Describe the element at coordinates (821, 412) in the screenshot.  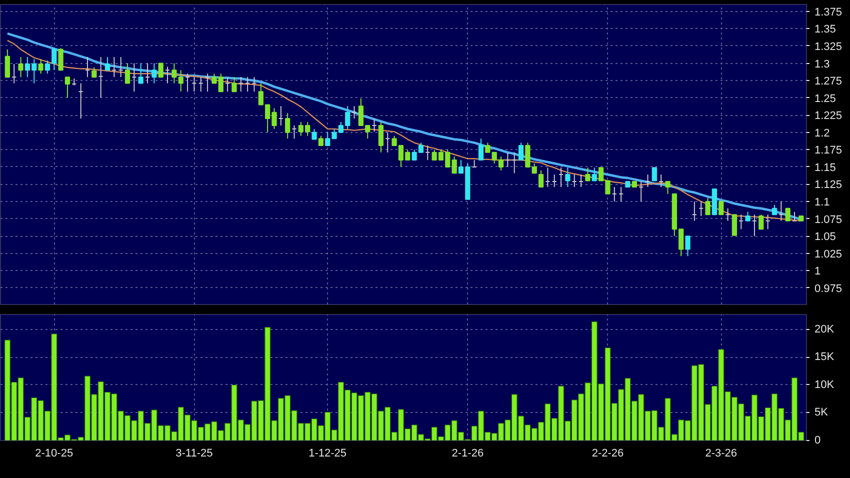
I see `y-tick-label: 5K` at that location.